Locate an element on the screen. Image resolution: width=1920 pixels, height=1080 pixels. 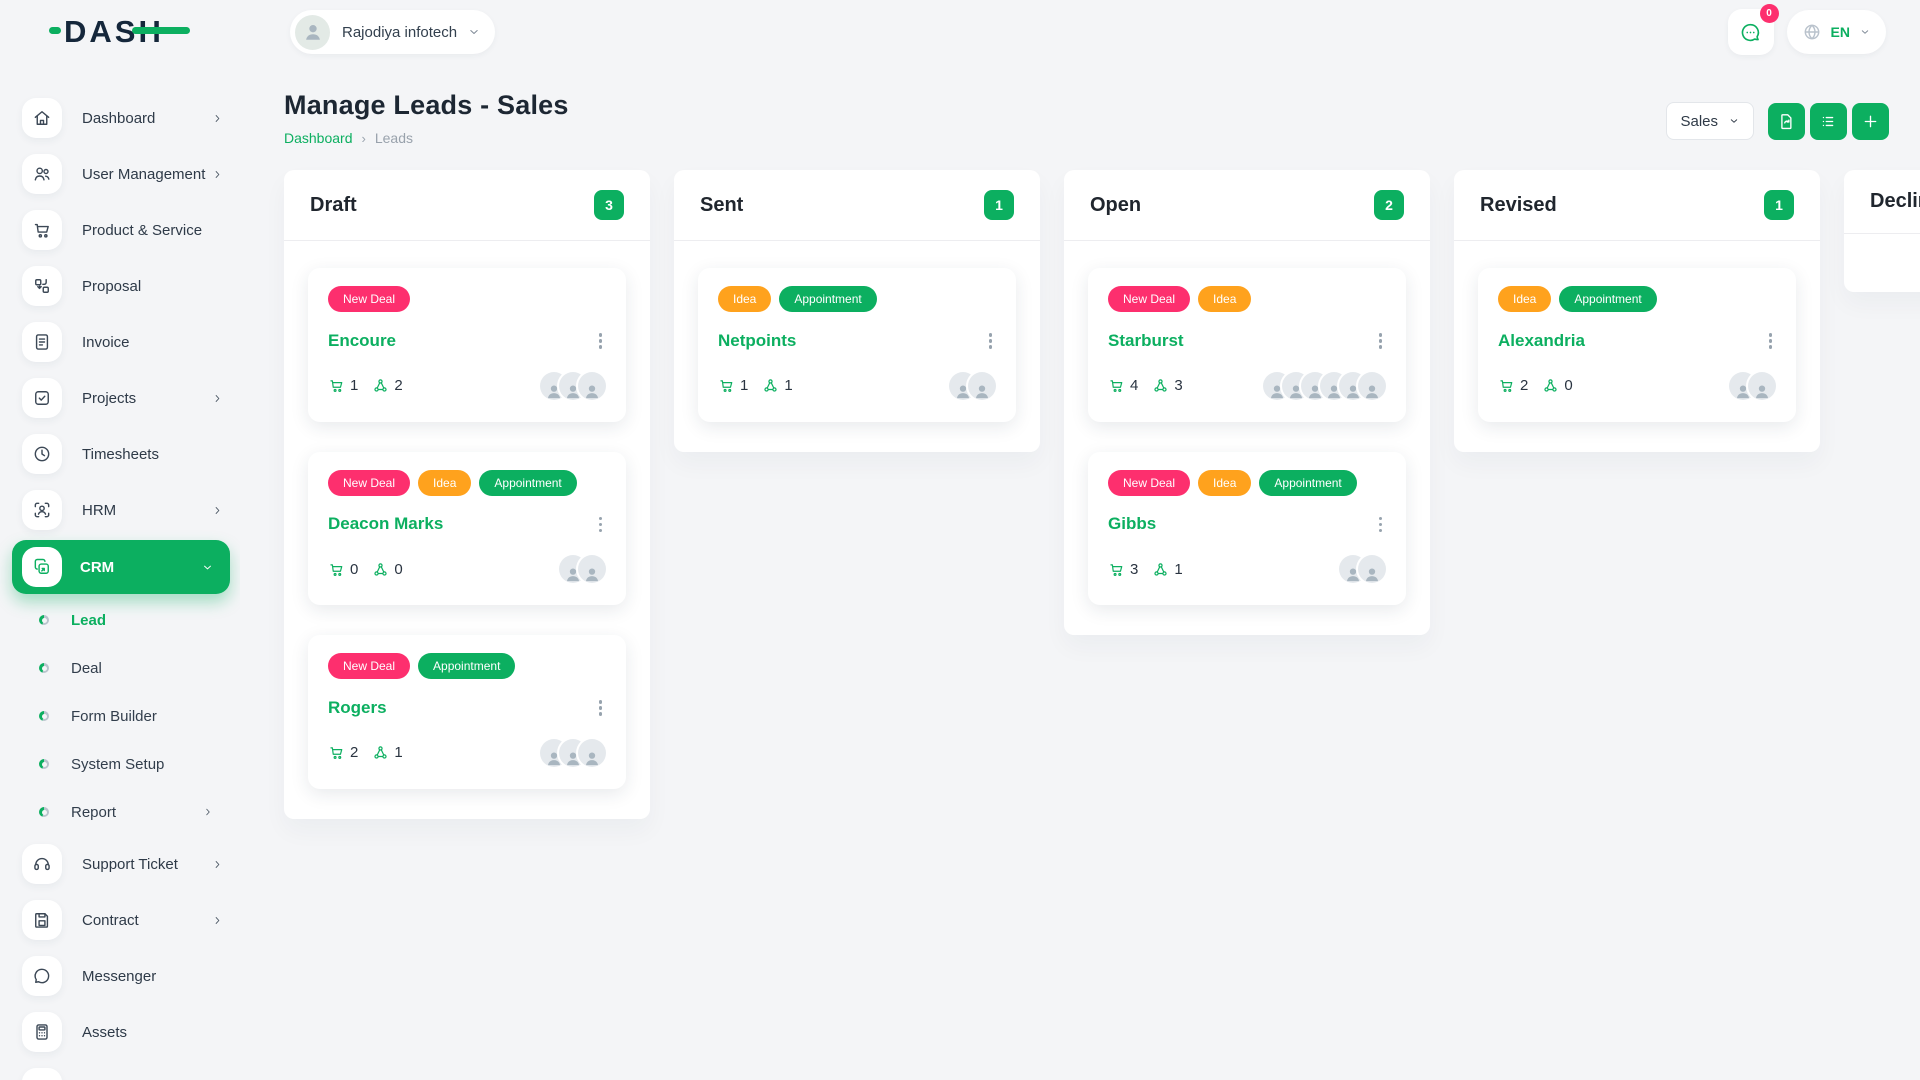
card-title-row: Alexandria is located at coordinates (1637, 341).